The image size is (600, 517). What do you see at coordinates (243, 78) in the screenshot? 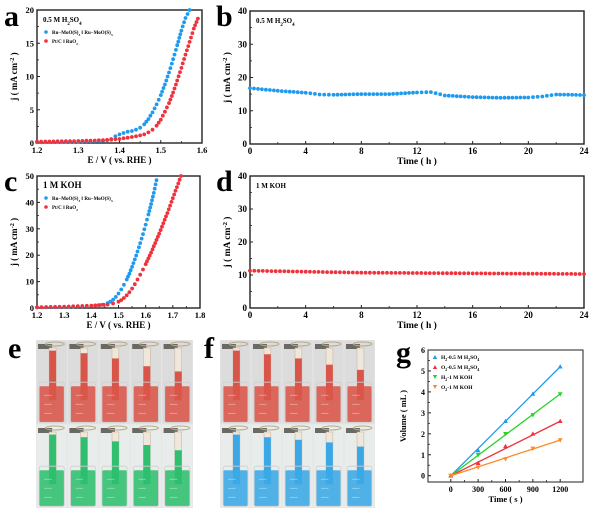
I see `y-tick-label: 20` at bounding box center [243, 78].